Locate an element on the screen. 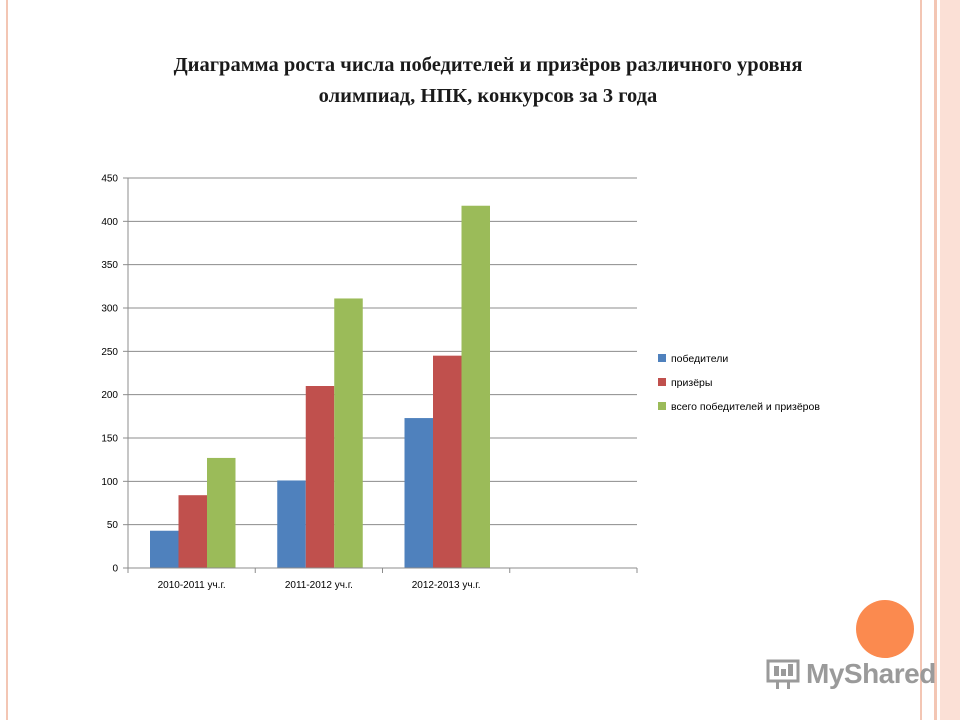 The image size is (960, 720). y-tick-labels: 0 50 100 150 200 250 300 350 400 450 is located at coordinates (109, 374).